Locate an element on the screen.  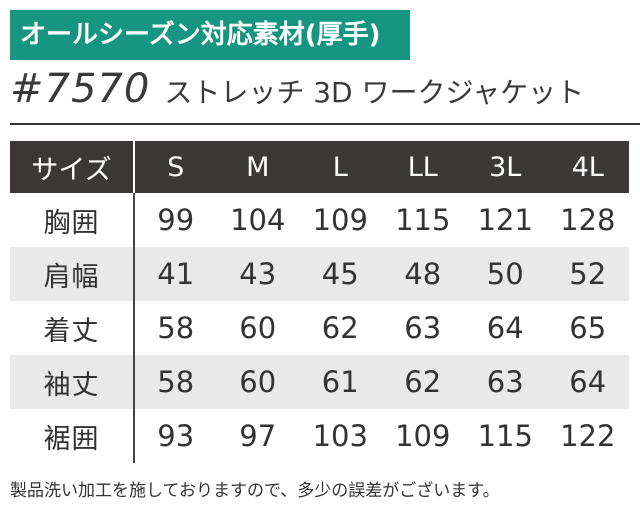
table-cell: 97 is located at coordinates (258, 436).